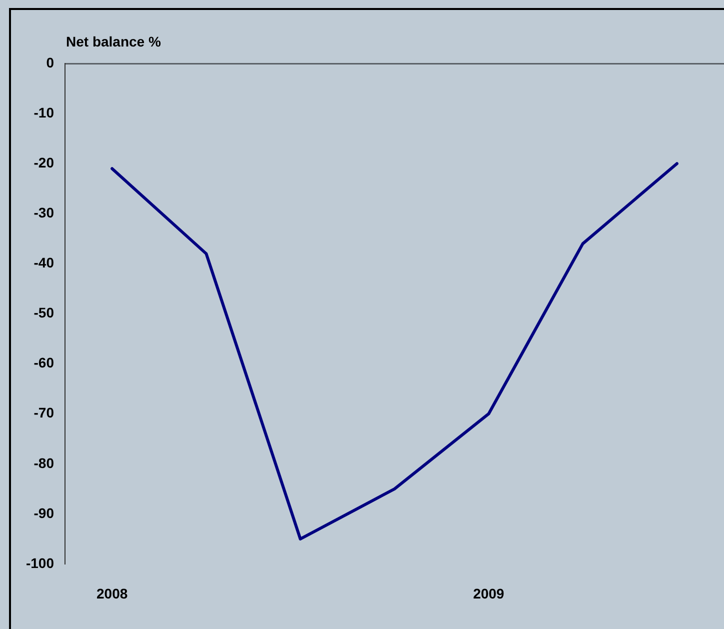  Describe the element at coordinates (114, 41) in the screenshot. I see `y-axis-title: Net balance %` at that location.